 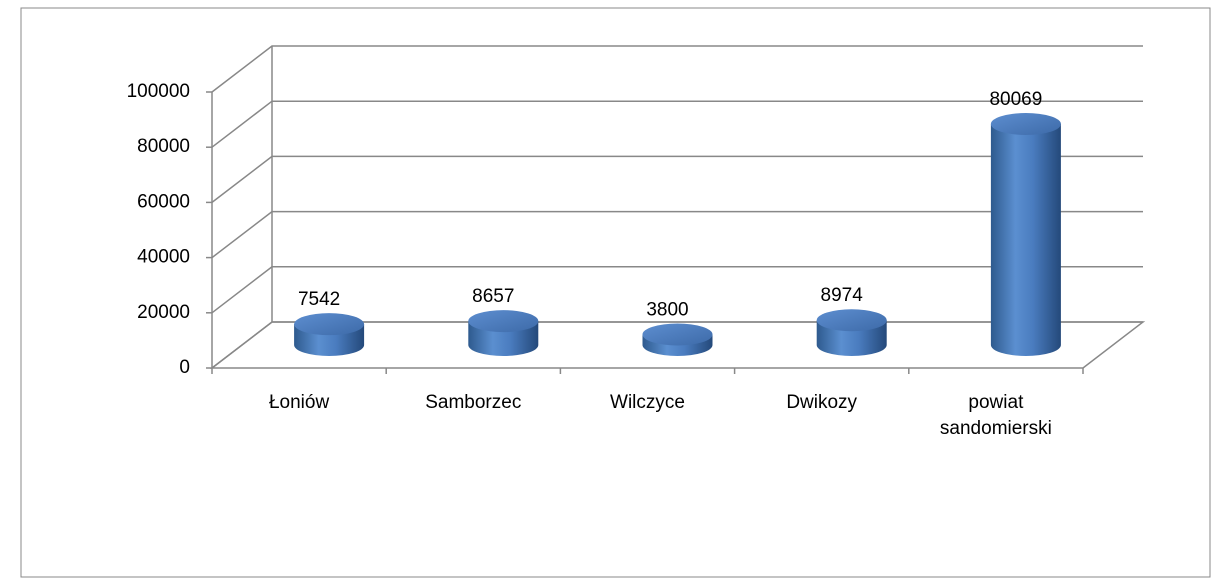 I want to click on value-label: 7542, so click(x=319, y=299).